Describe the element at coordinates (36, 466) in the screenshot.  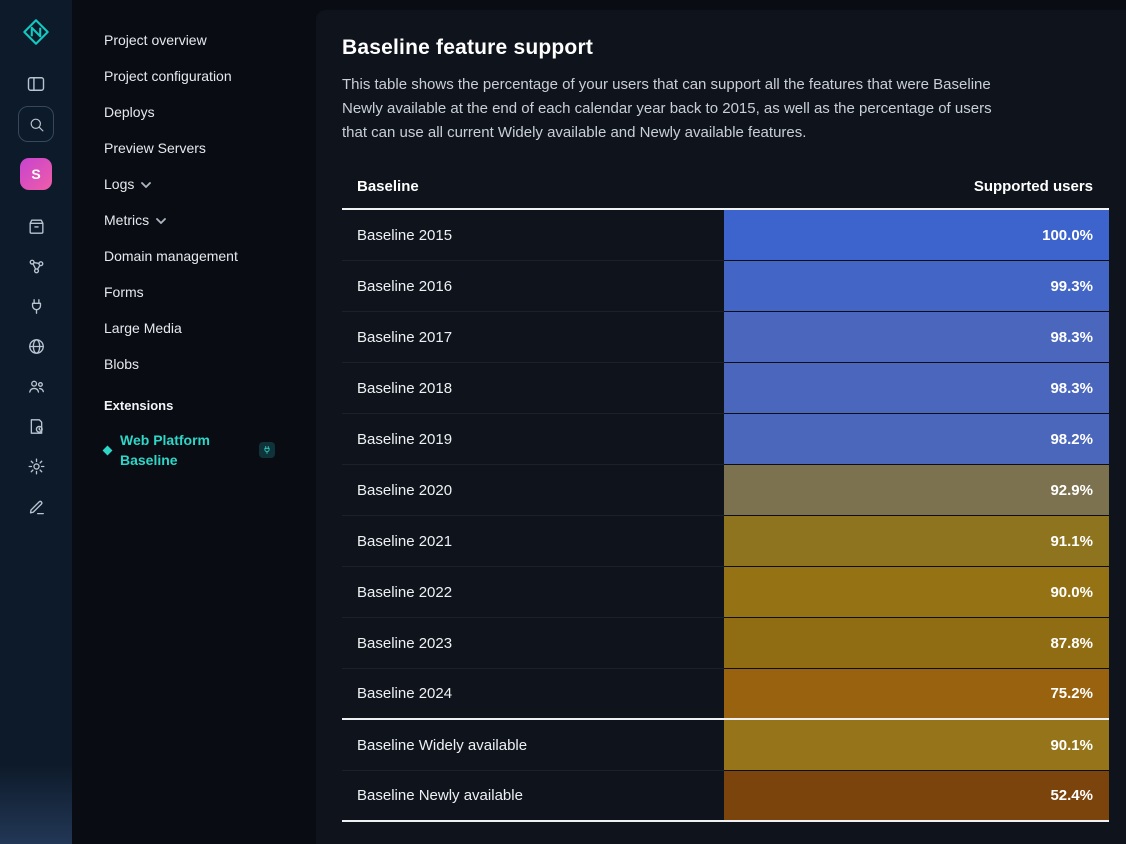
I see `settings-icon` at that location.